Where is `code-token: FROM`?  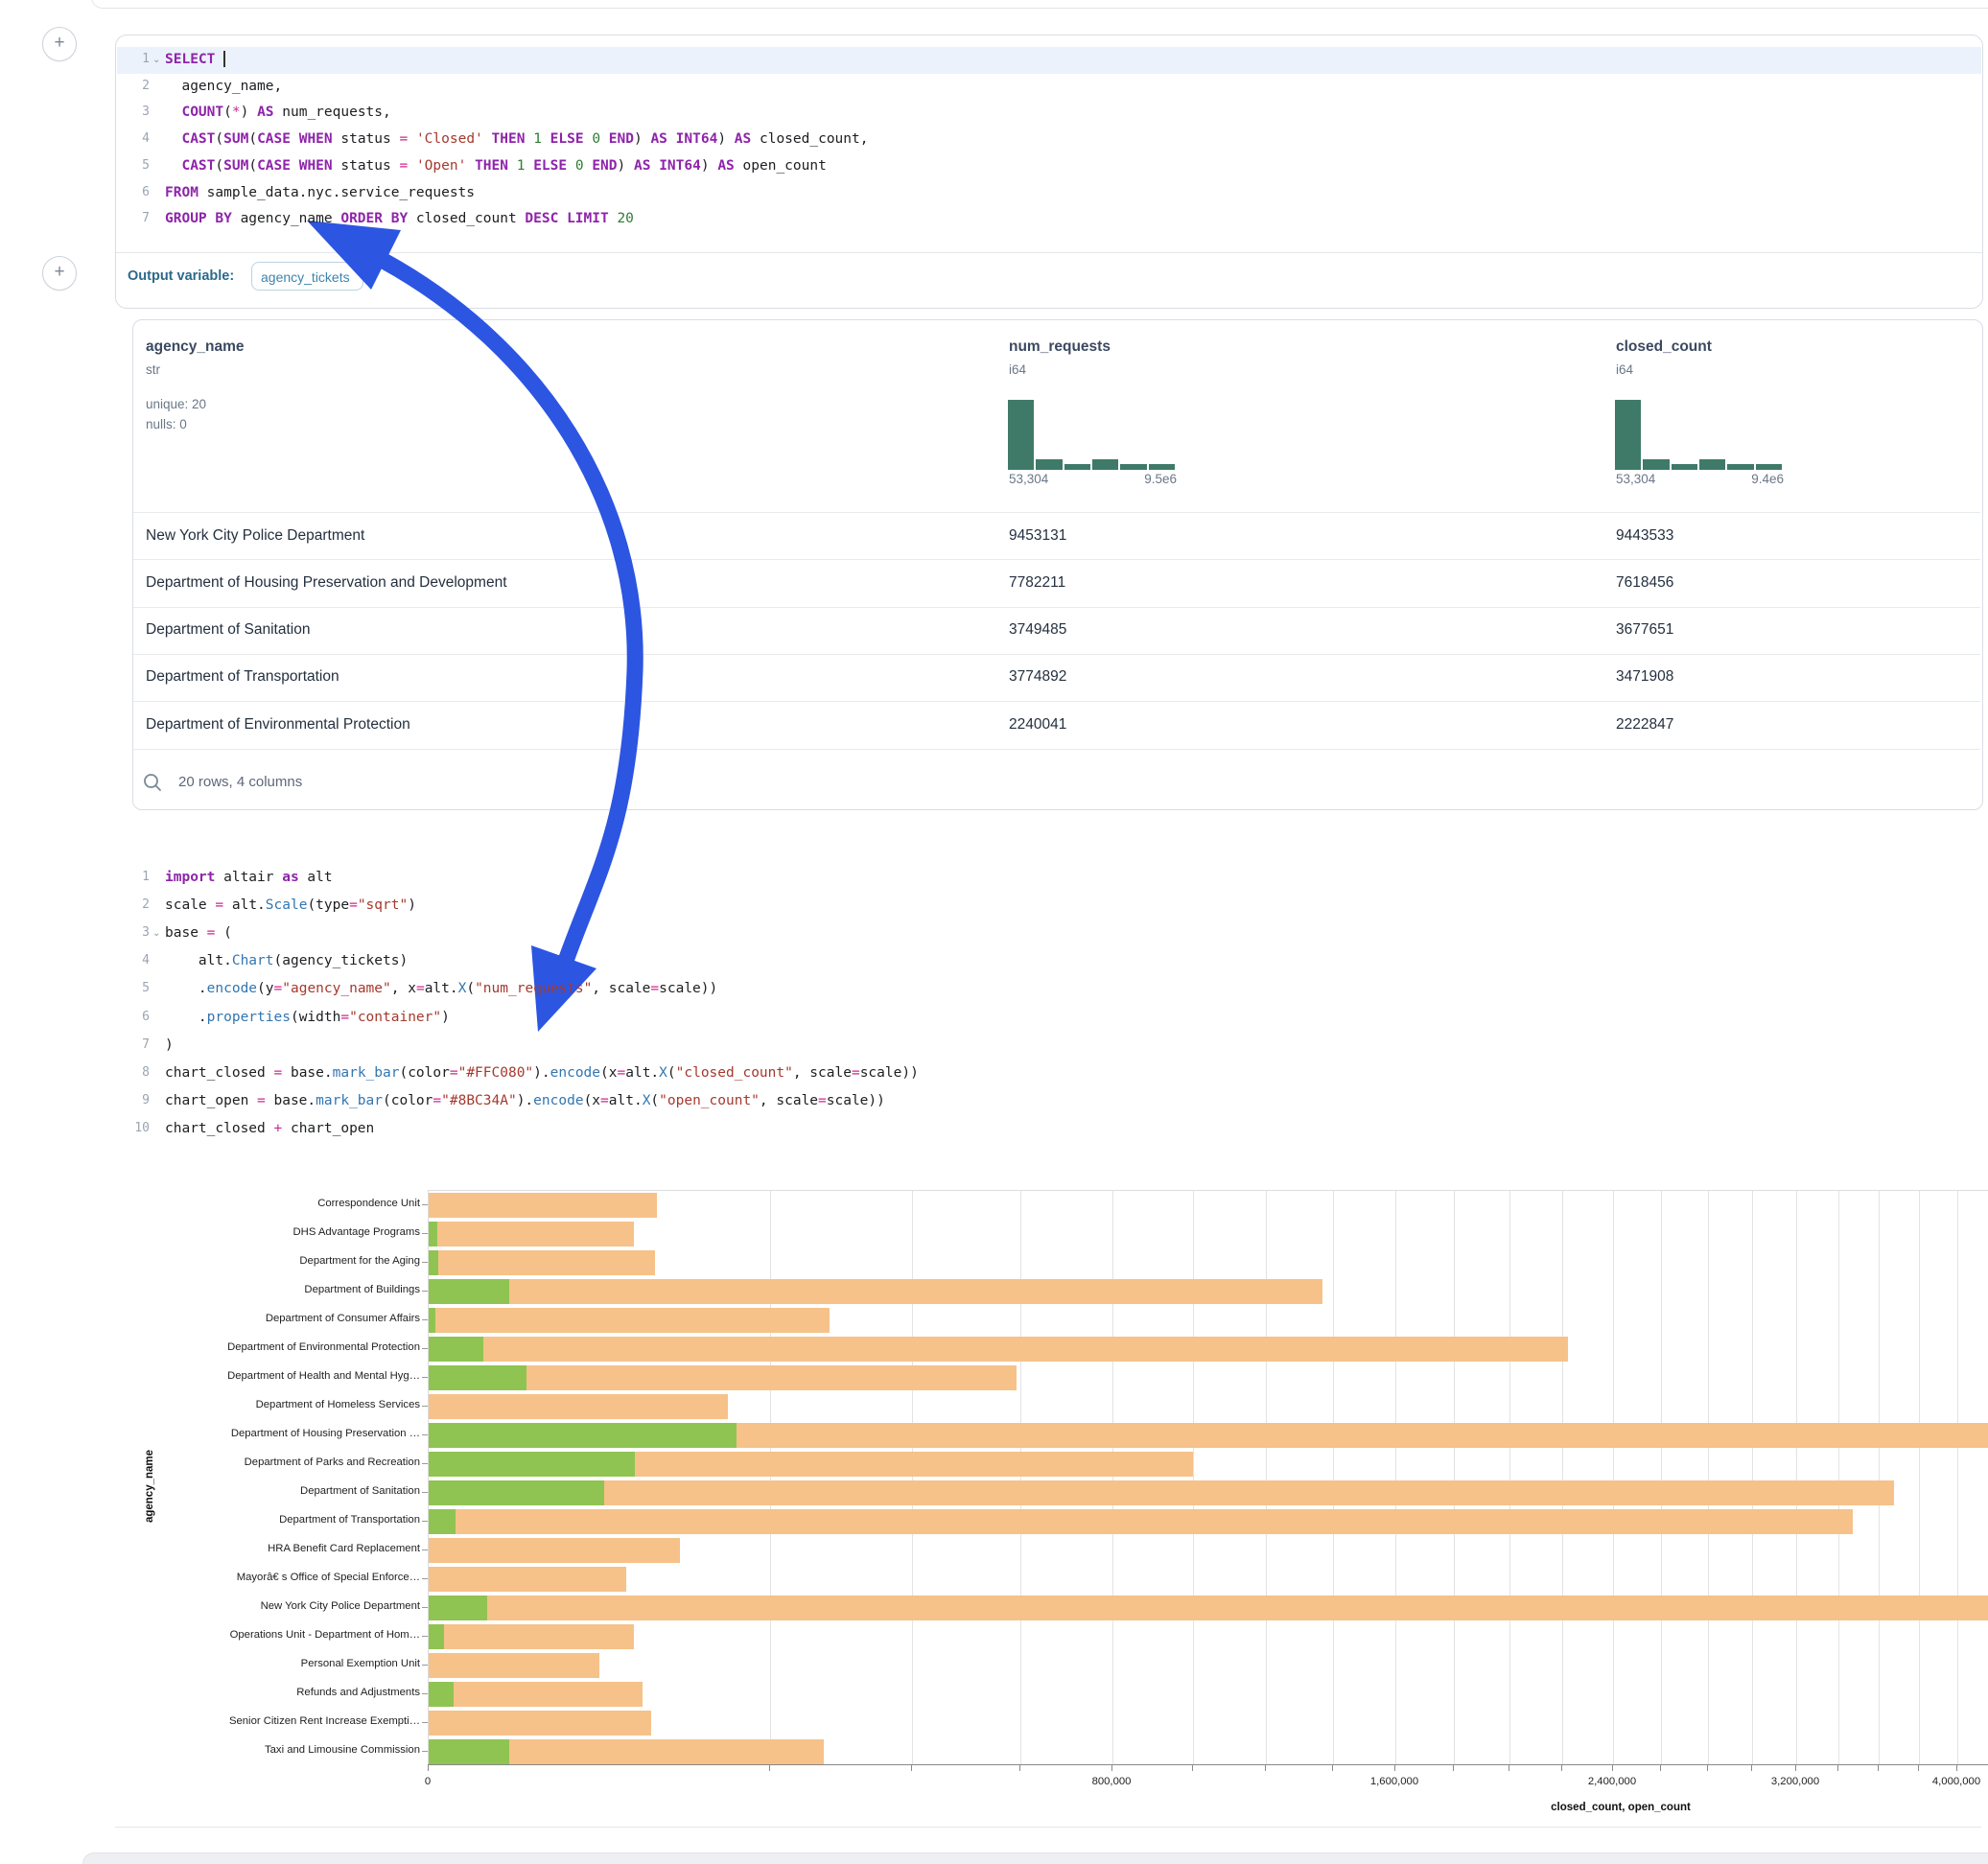
code-token: FROM is located at coordinates (182, 192).